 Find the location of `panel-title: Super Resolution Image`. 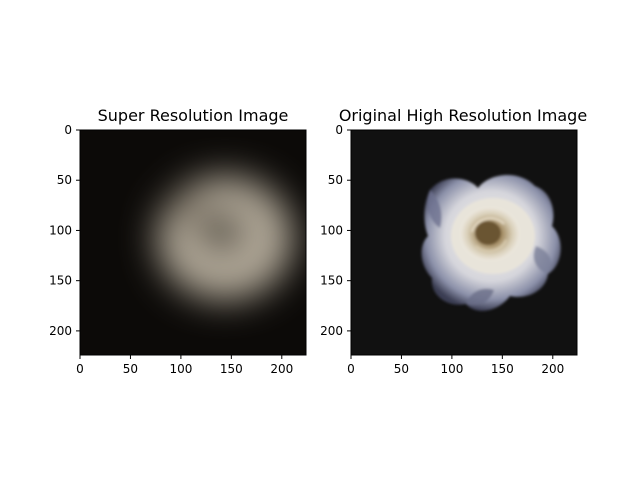

panel-title: Super Resolution Image is located at coordinates (193, 115).